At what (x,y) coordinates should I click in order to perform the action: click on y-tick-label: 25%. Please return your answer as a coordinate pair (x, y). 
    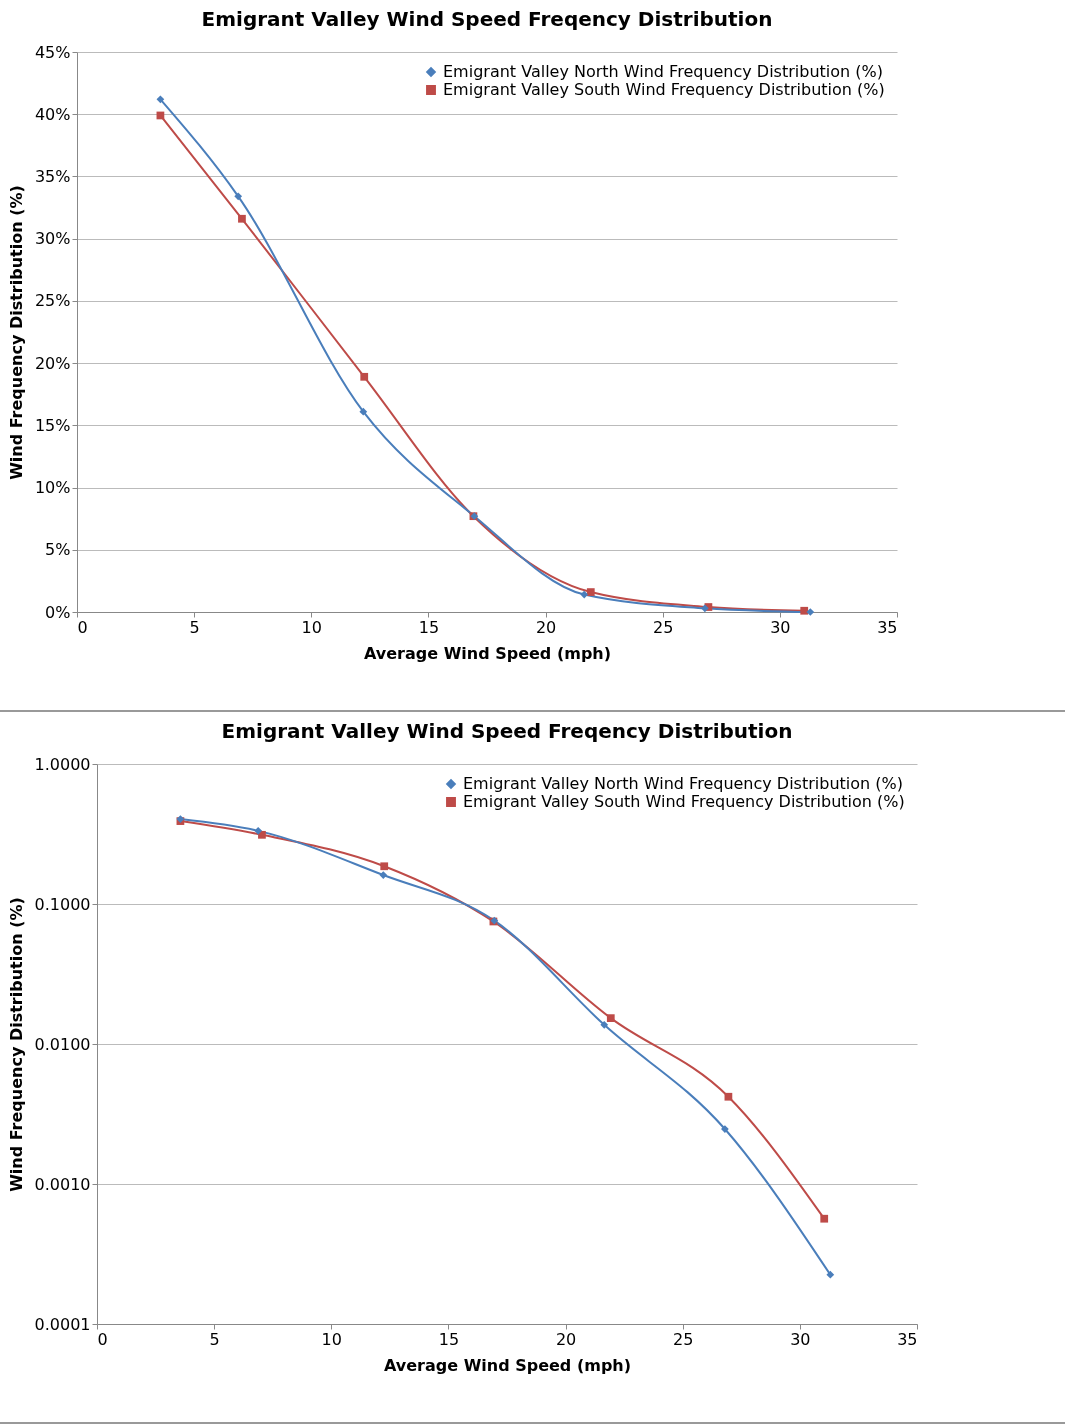
    Looking at the image, I should click on (52, 301).